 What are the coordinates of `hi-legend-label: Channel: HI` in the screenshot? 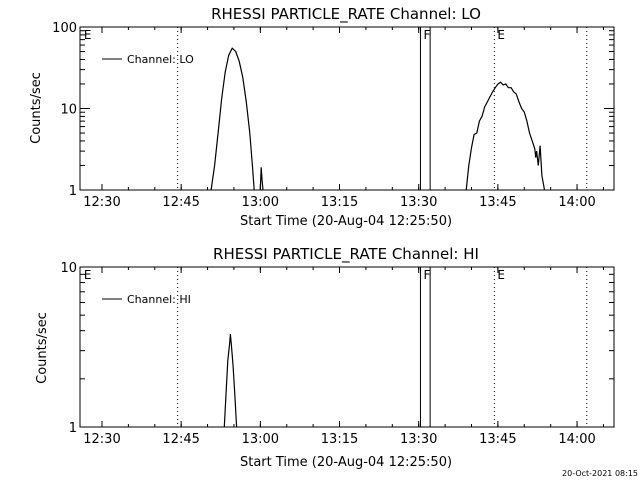 It's located at (159, 299).